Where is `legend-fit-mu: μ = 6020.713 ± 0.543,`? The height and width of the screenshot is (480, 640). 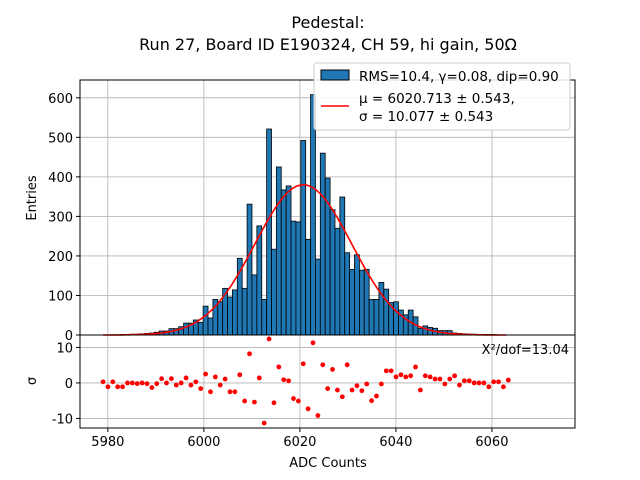 legend-fit-mu: μ = 6020.713 ± 0.543, is located at coordinates (437, 99).